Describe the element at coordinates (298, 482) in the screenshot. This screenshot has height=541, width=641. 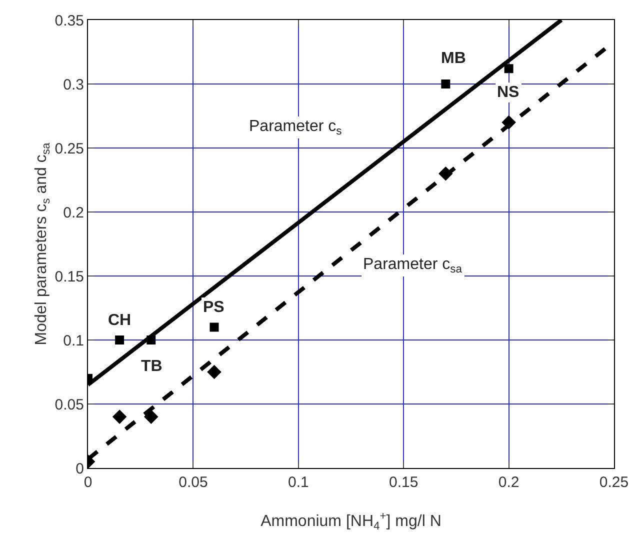
I see `x-tick-label: 0.1` at that location.